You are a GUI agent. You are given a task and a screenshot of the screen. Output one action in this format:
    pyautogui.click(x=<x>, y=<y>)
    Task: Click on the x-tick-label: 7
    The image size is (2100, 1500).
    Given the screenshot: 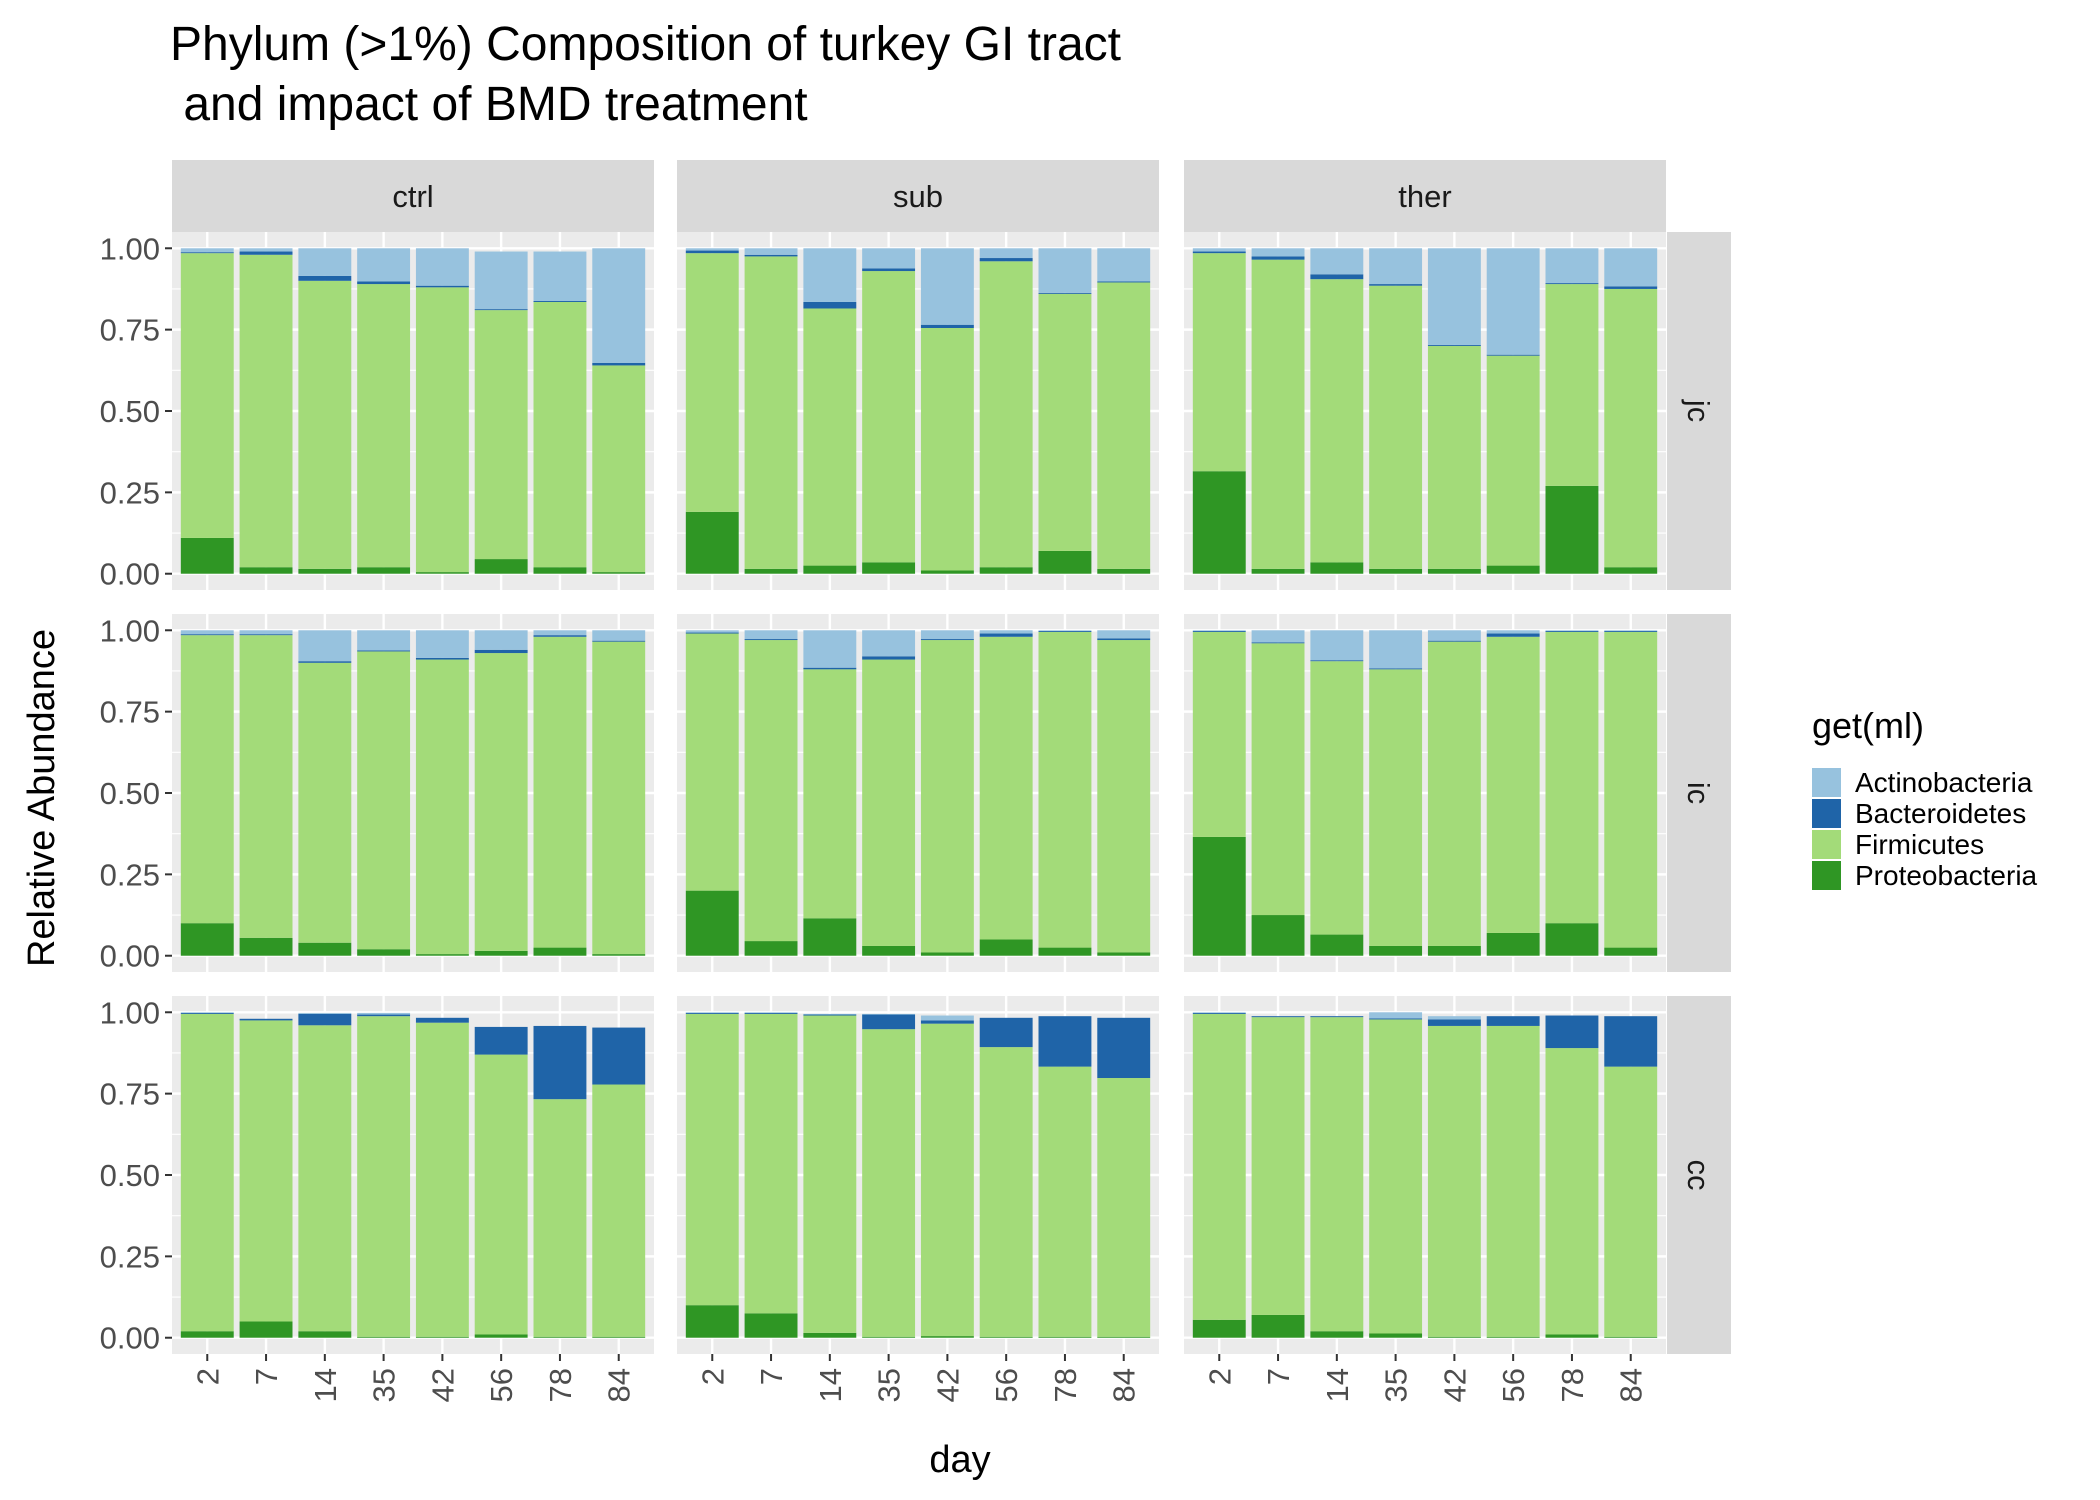 What is the action you would take?
    pyautogui.click(x=771, y=1376)
    